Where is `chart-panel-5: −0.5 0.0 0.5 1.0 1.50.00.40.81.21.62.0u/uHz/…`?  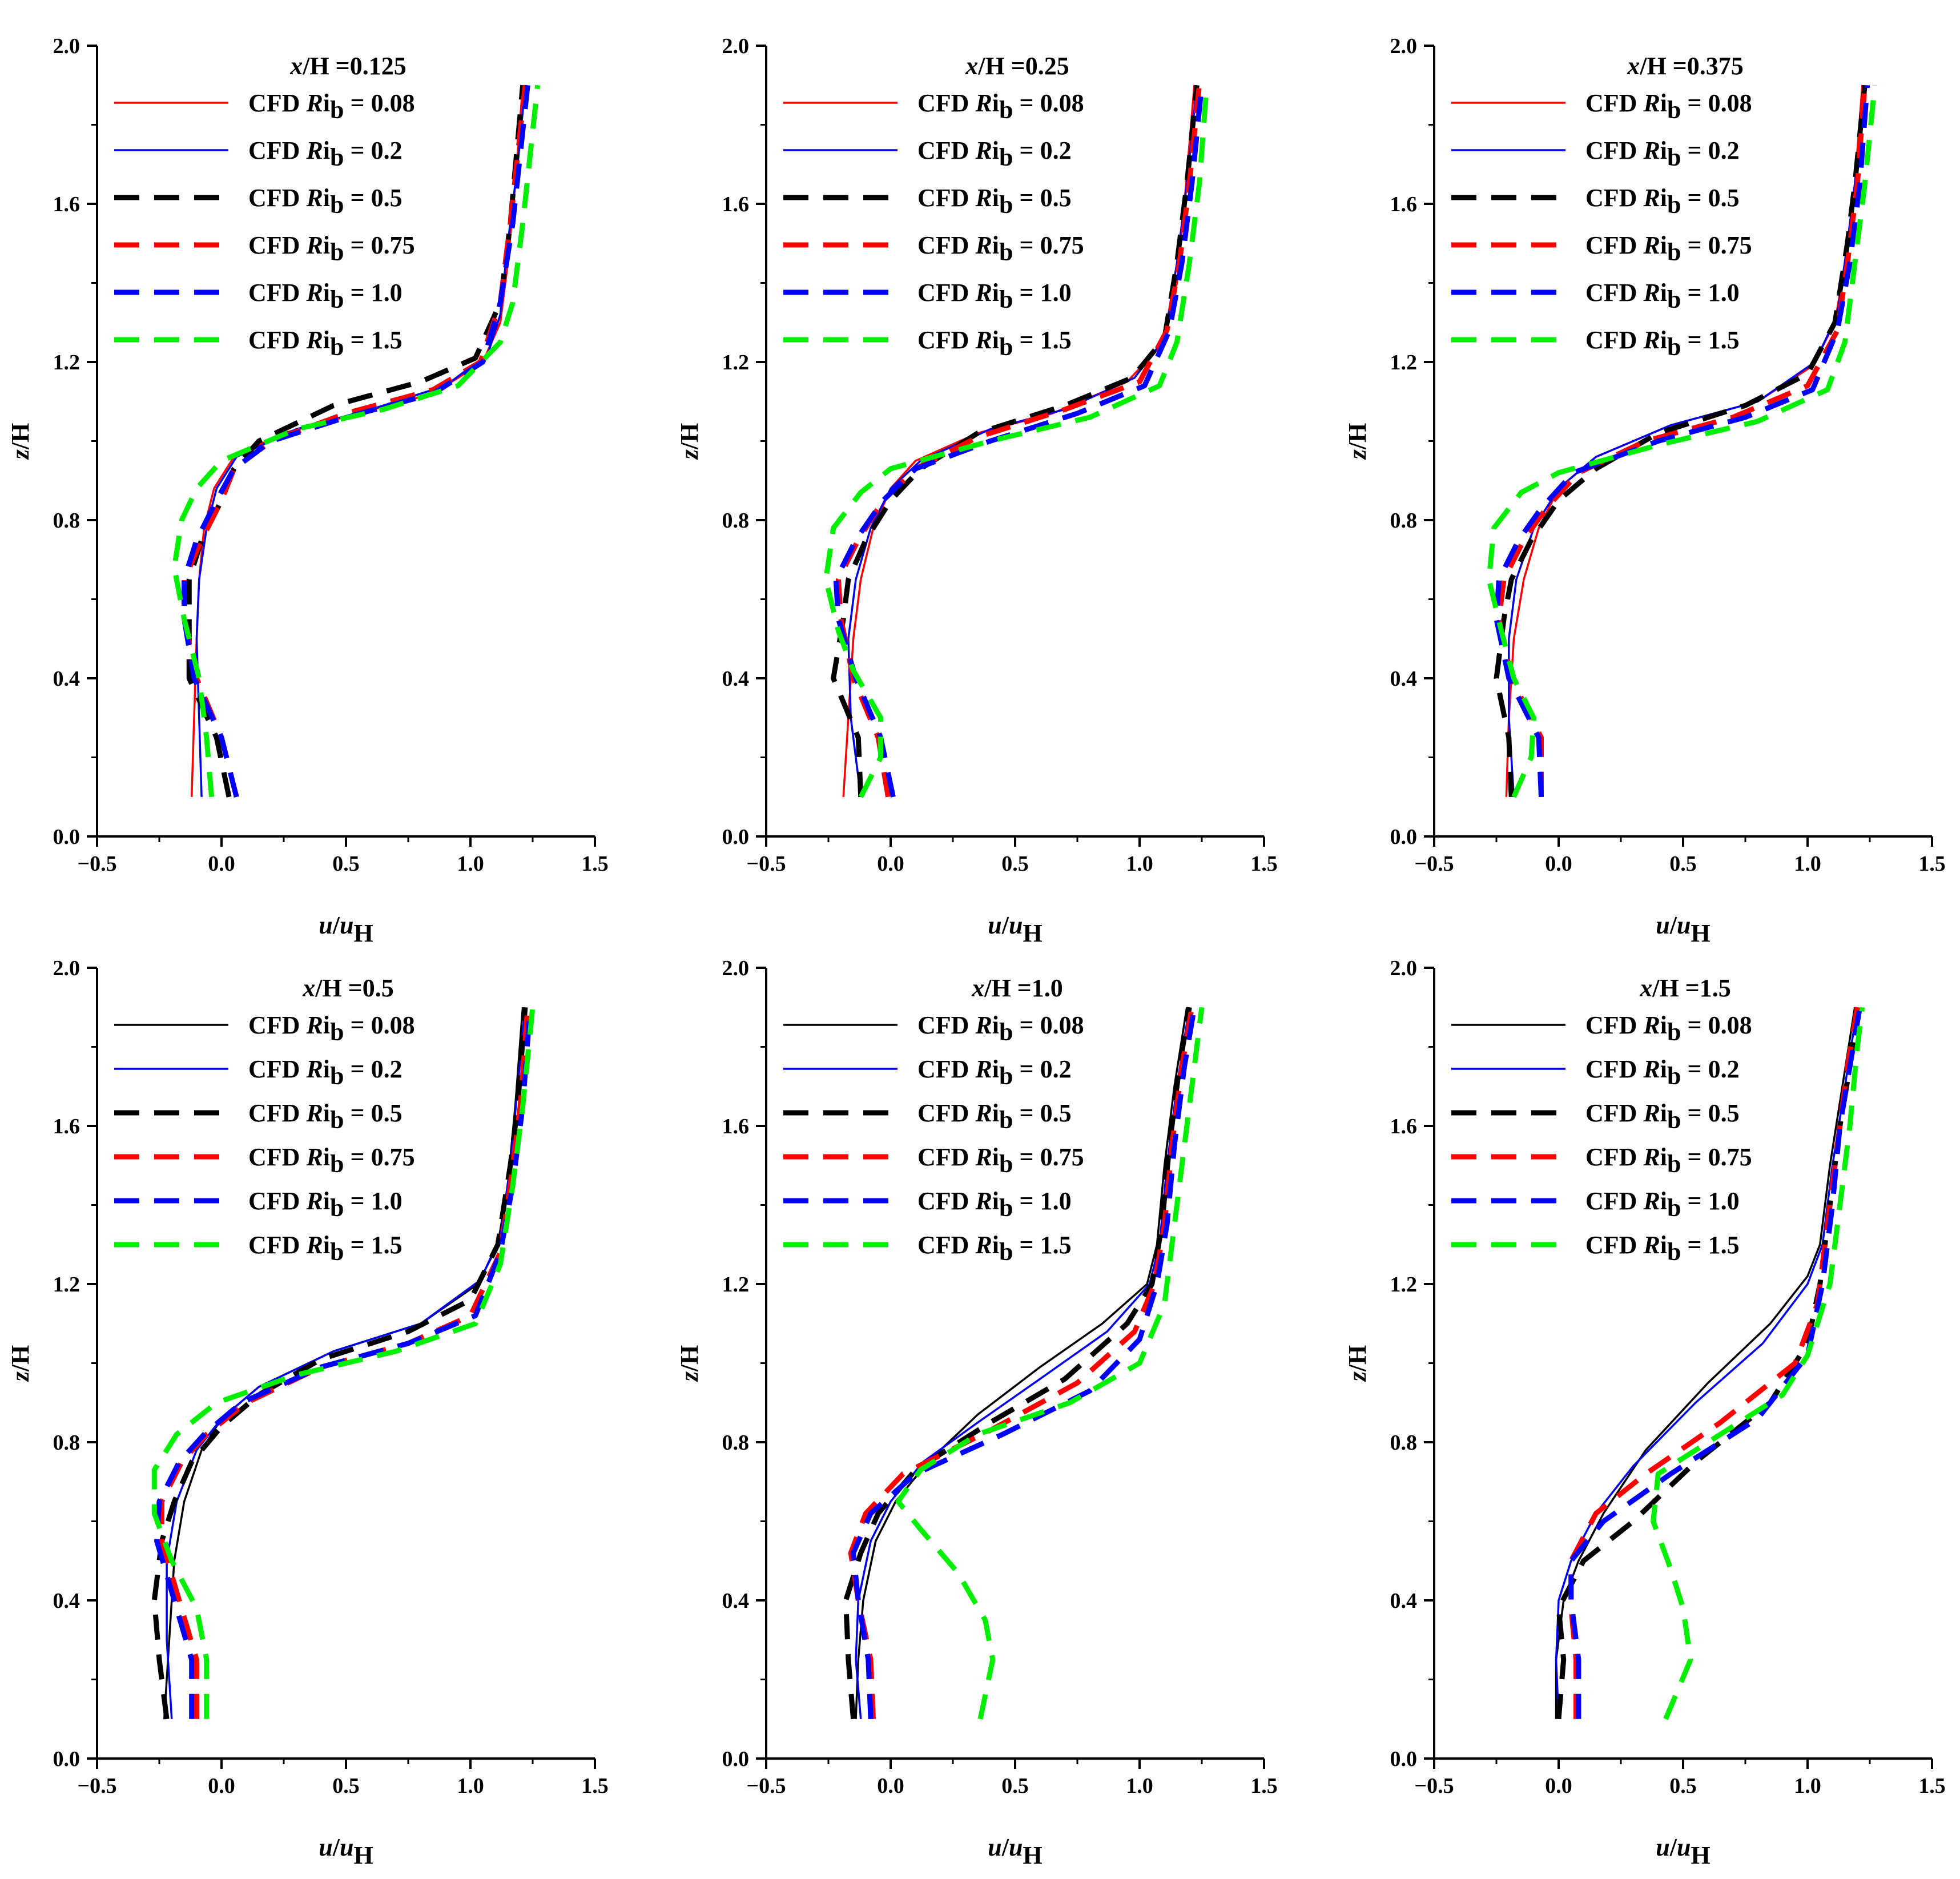
chart-panel-5: −0.5 0.0 0.5 1.0 1.50.00.40.81.21.62.0u/uHz/… is located at coordinates (976, 1413).